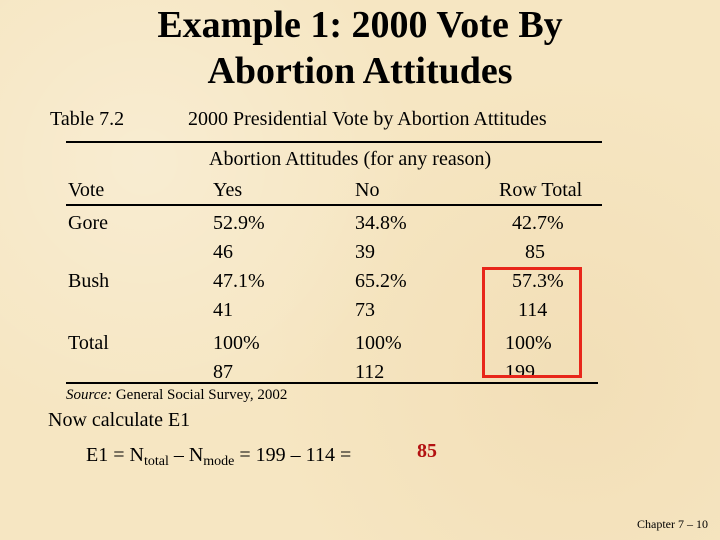 This screenshot has height=540, width=720. What do you see at coordinates (89, 395) in the screenshot?
I see `source-label: Source:` at bounding box center [89, 395].